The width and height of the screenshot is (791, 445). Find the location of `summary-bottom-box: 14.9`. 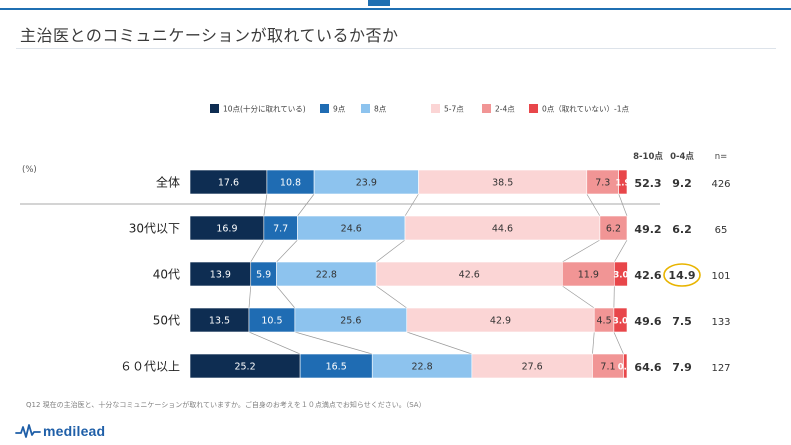

summary-bottom-box: 14.9 is located at coordinates (681, 275).